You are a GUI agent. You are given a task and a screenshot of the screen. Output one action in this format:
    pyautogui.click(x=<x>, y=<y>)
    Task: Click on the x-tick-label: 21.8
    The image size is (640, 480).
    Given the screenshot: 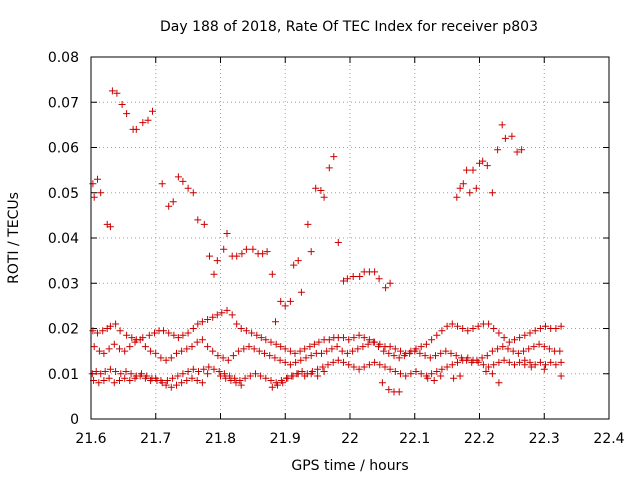 What is the action you would take?
    pyautogui.click(x=220, y=439)
    